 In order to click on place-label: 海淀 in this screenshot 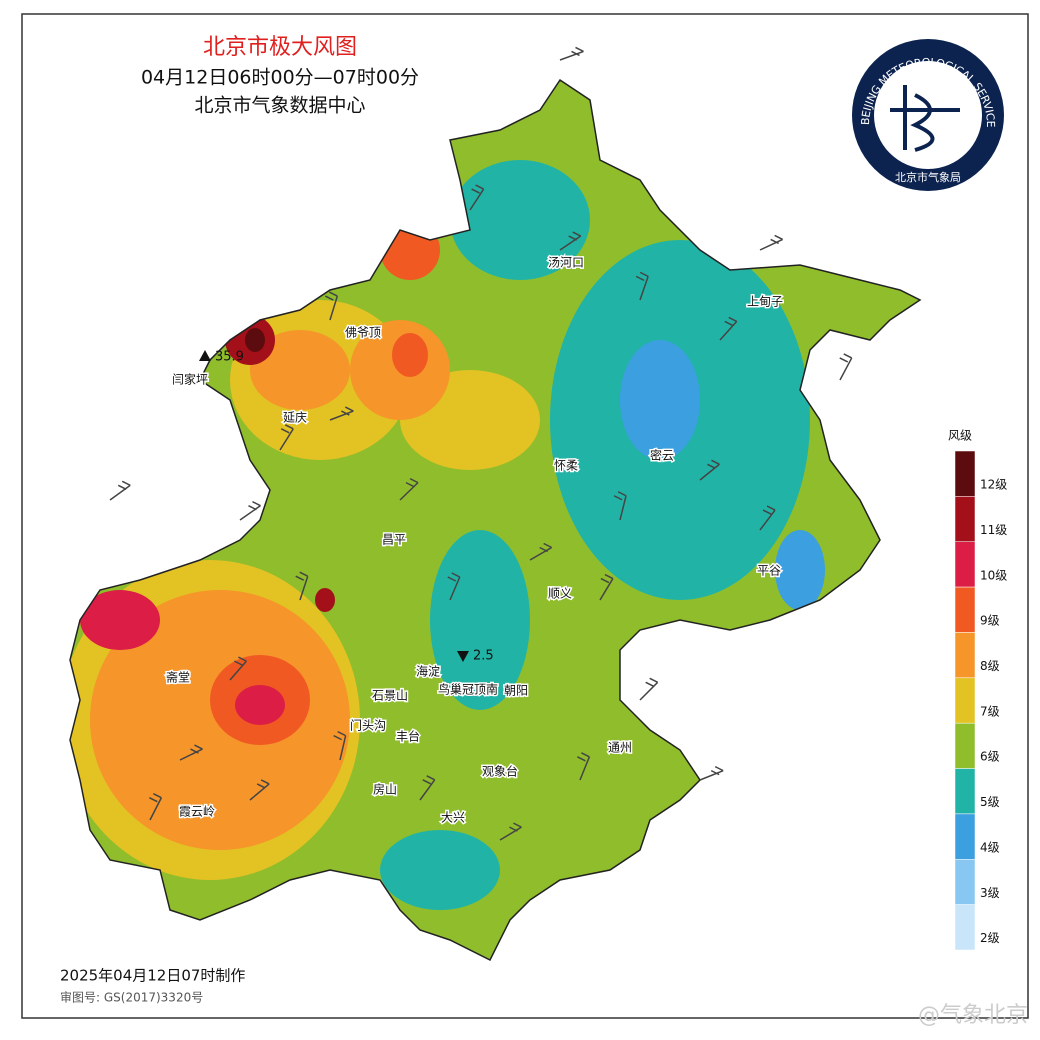, I will do `click(428, 671)`.